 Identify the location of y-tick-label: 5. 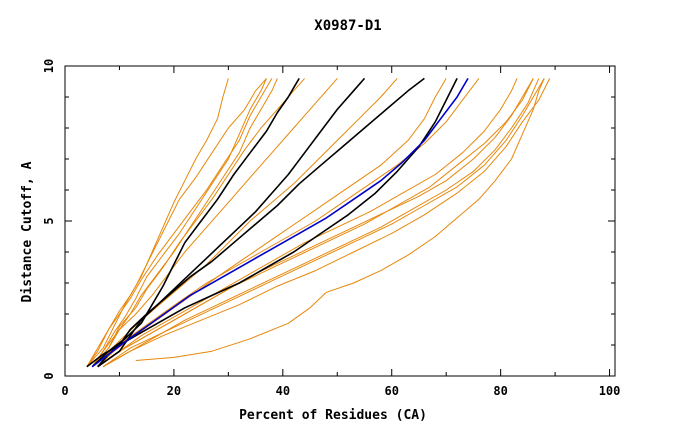
(49, 220).